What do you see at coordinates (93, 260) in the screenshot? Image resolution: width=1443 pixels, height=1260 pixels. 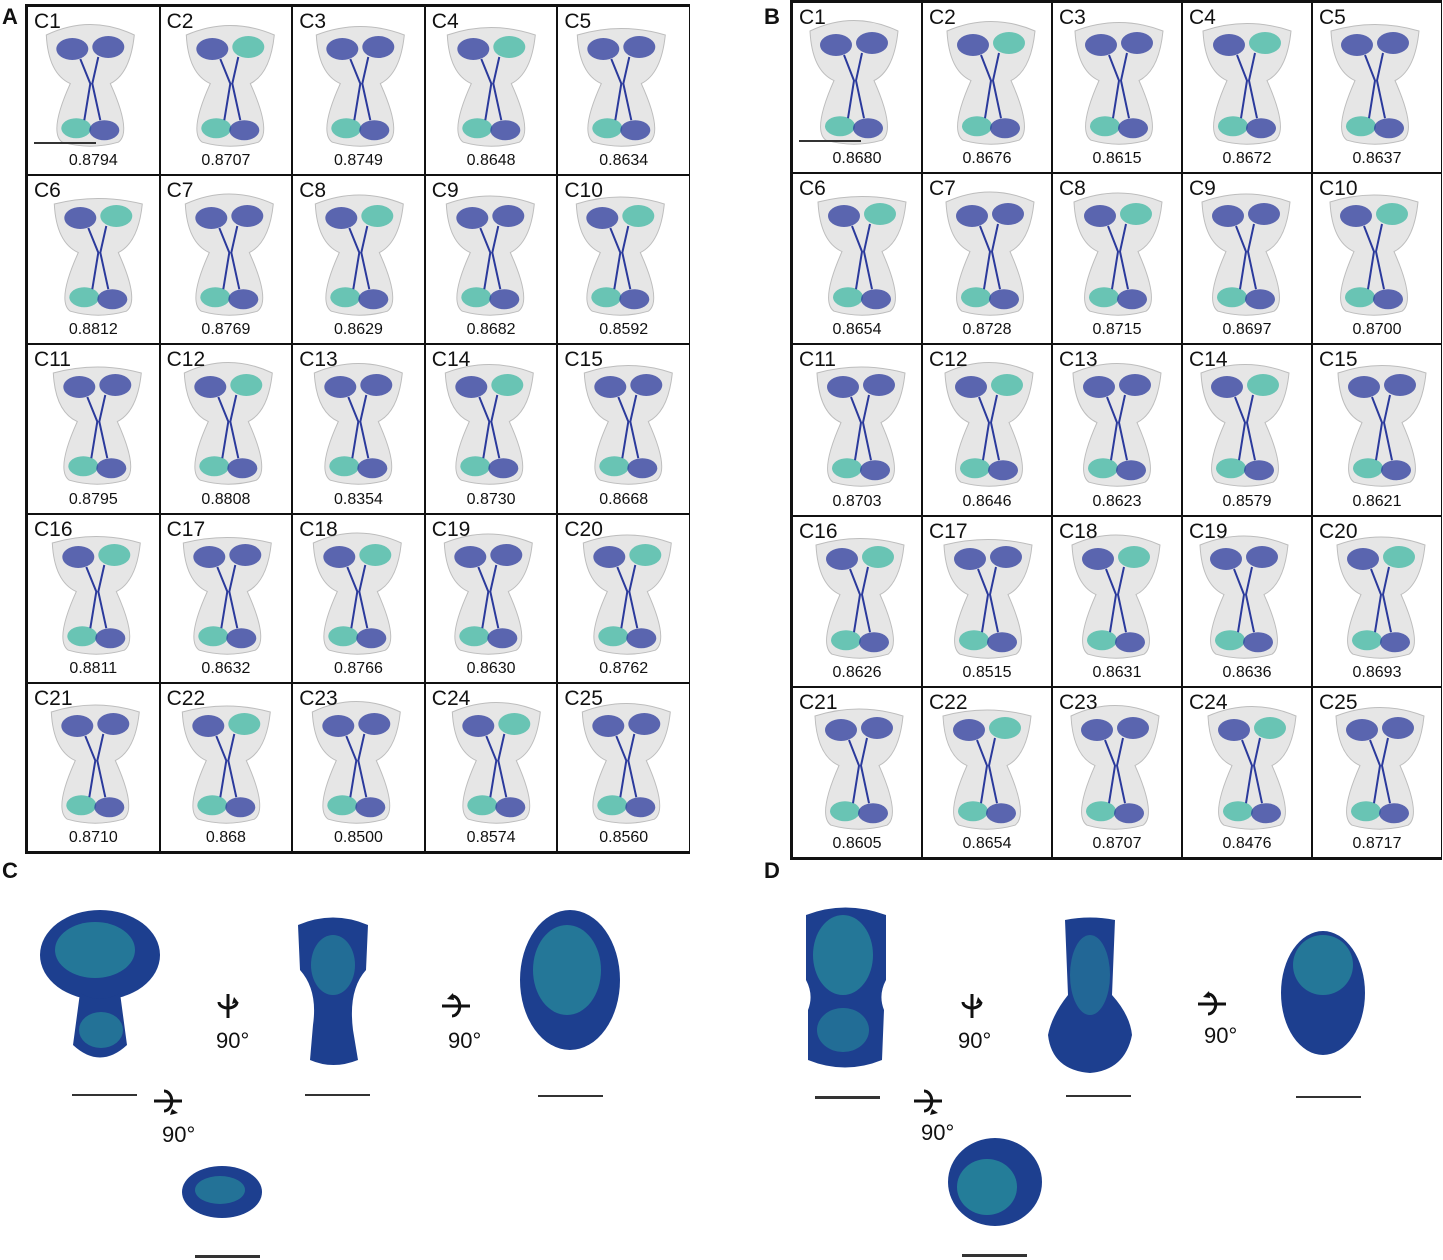 I see `cluster-cell: C6 0.8812` at bounding box center [93, 260].